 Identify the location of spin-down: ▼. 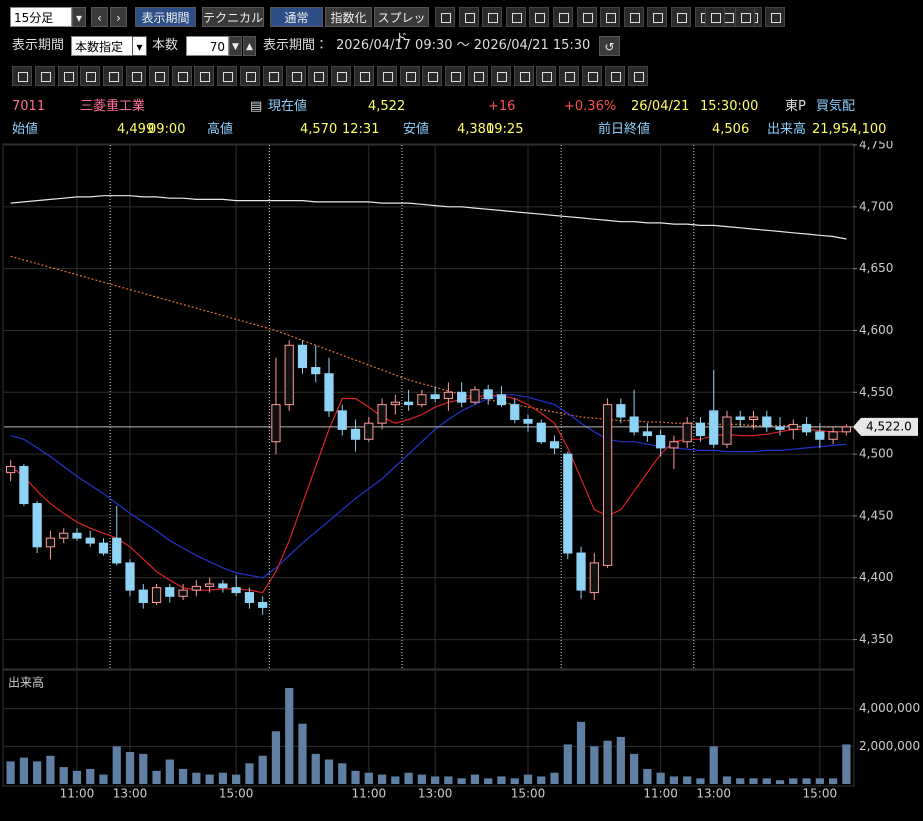
(235, 46).